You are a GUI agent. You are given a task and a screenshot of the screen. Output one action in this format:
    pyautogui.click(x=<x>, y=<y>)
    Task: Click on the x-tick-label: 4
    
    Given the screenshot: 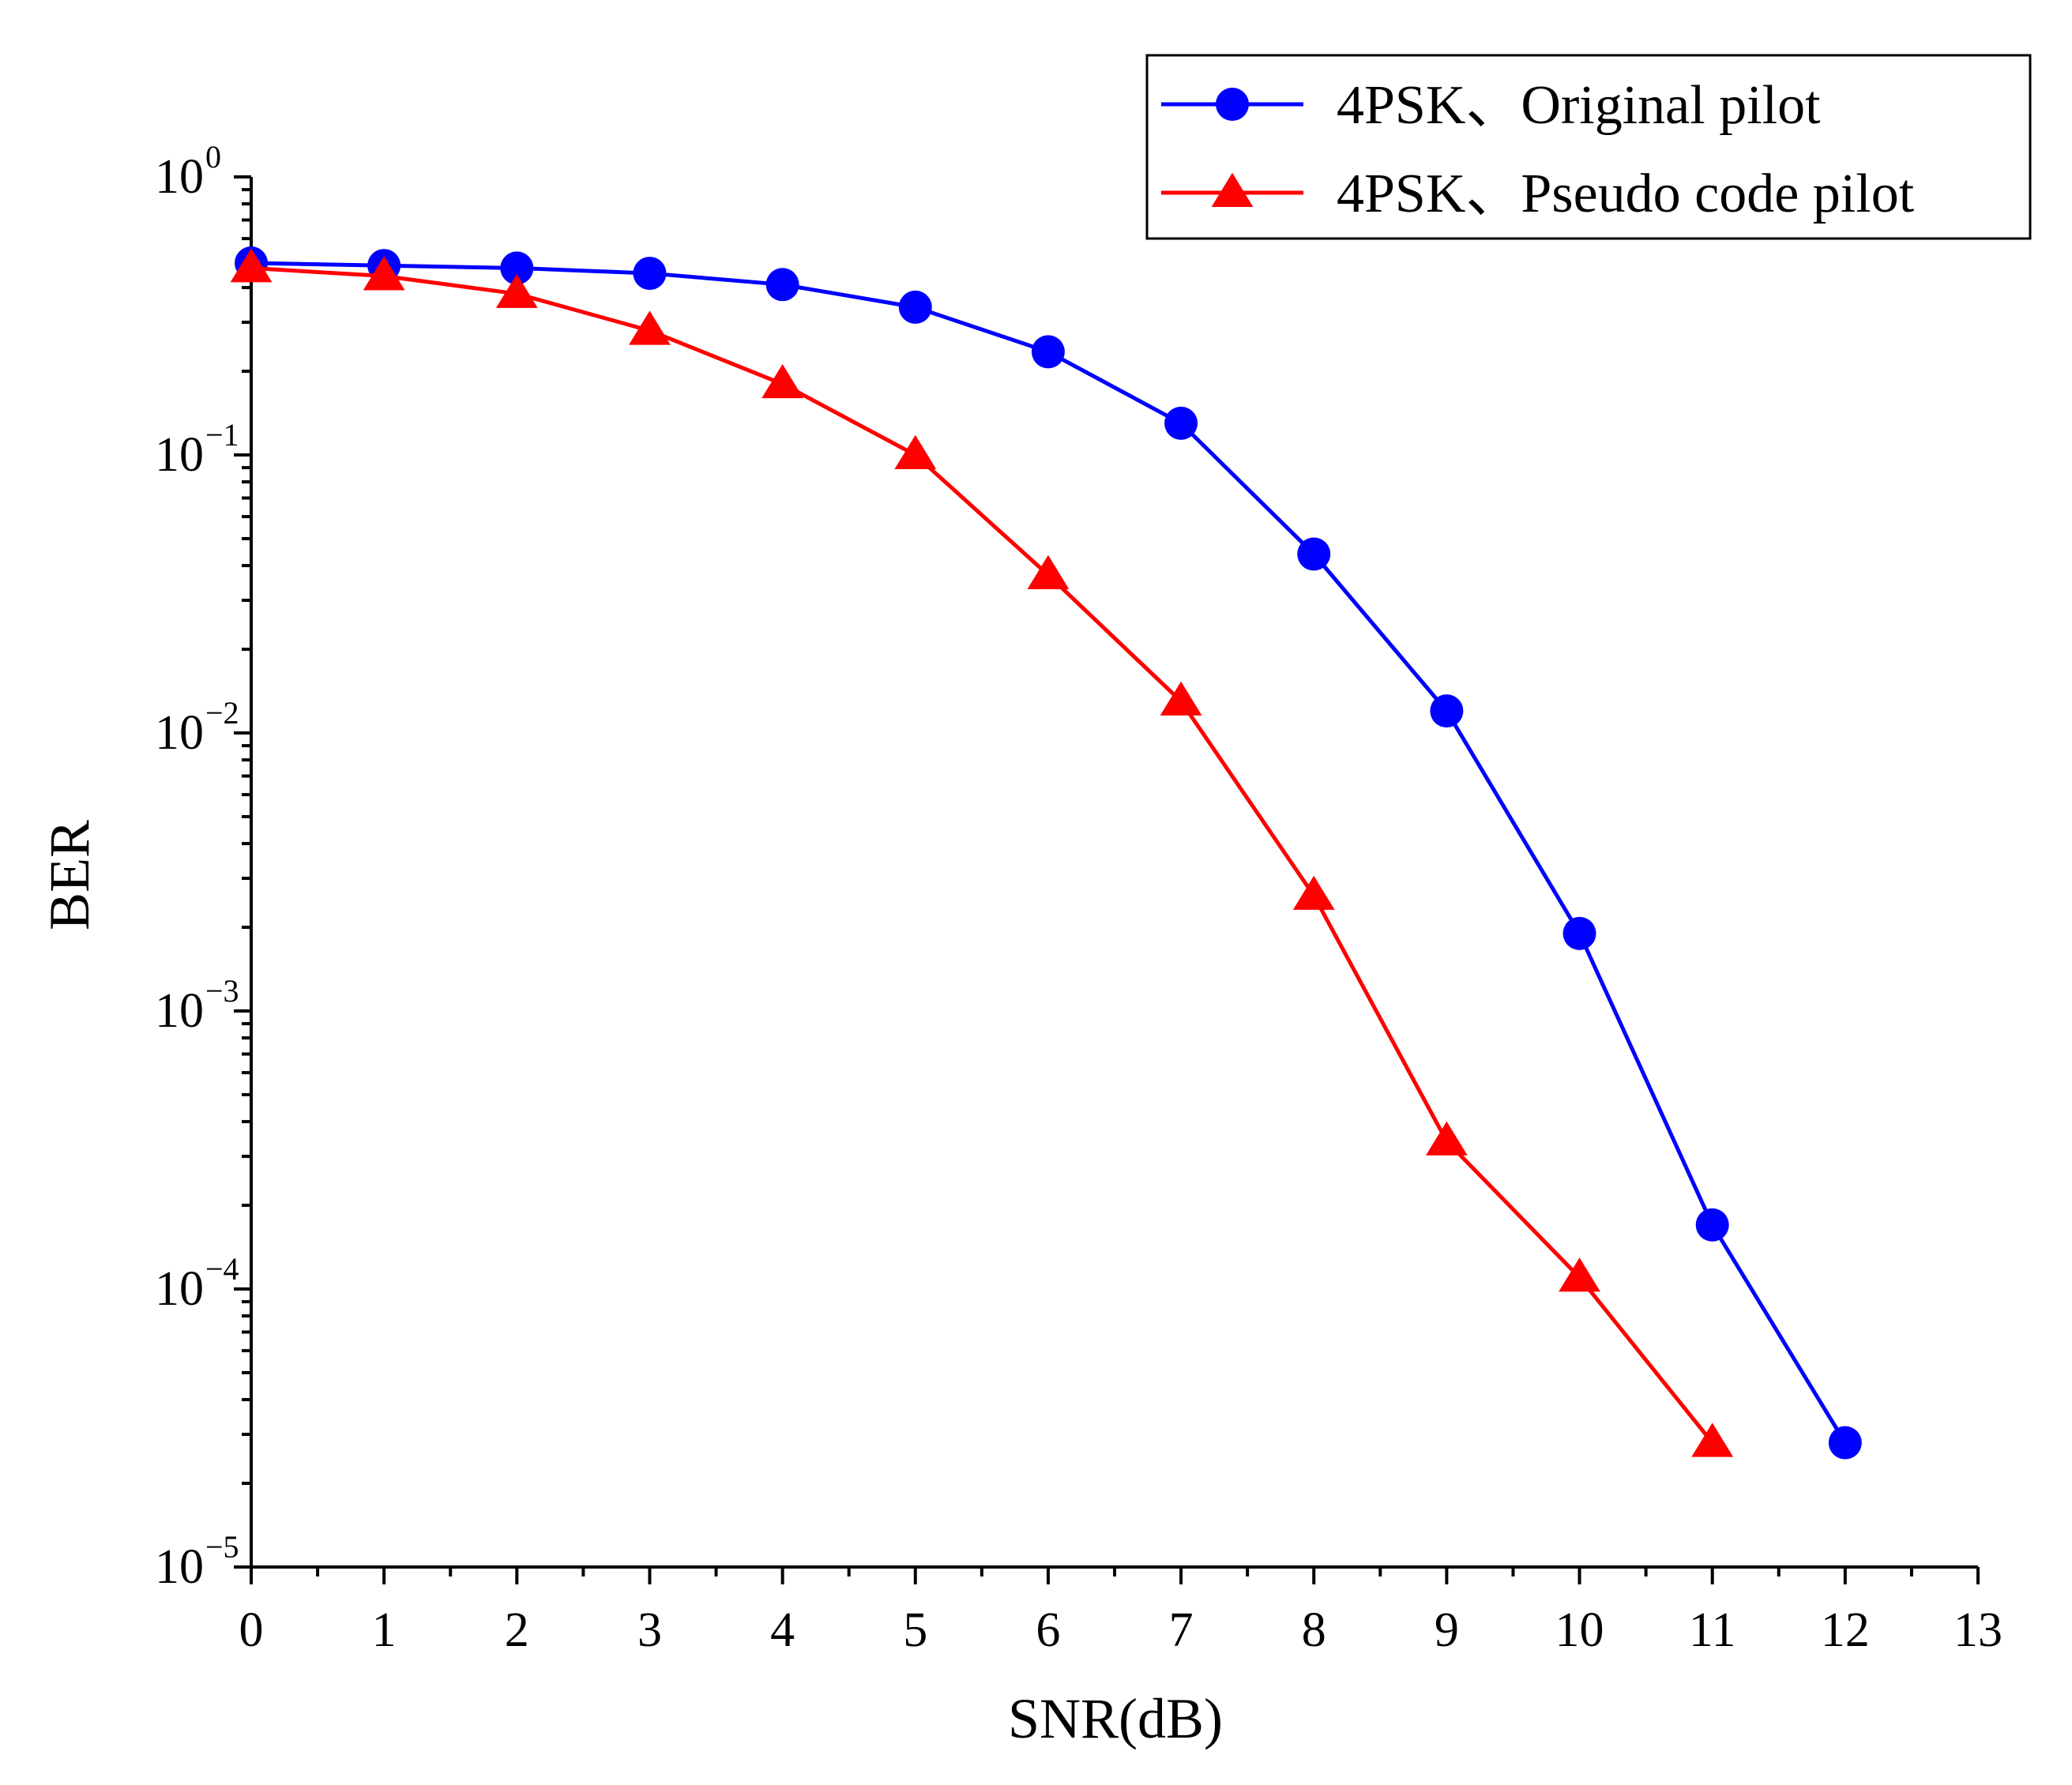 What is the action you would take?
    pyautogui.click(x=783, y=1630)
    